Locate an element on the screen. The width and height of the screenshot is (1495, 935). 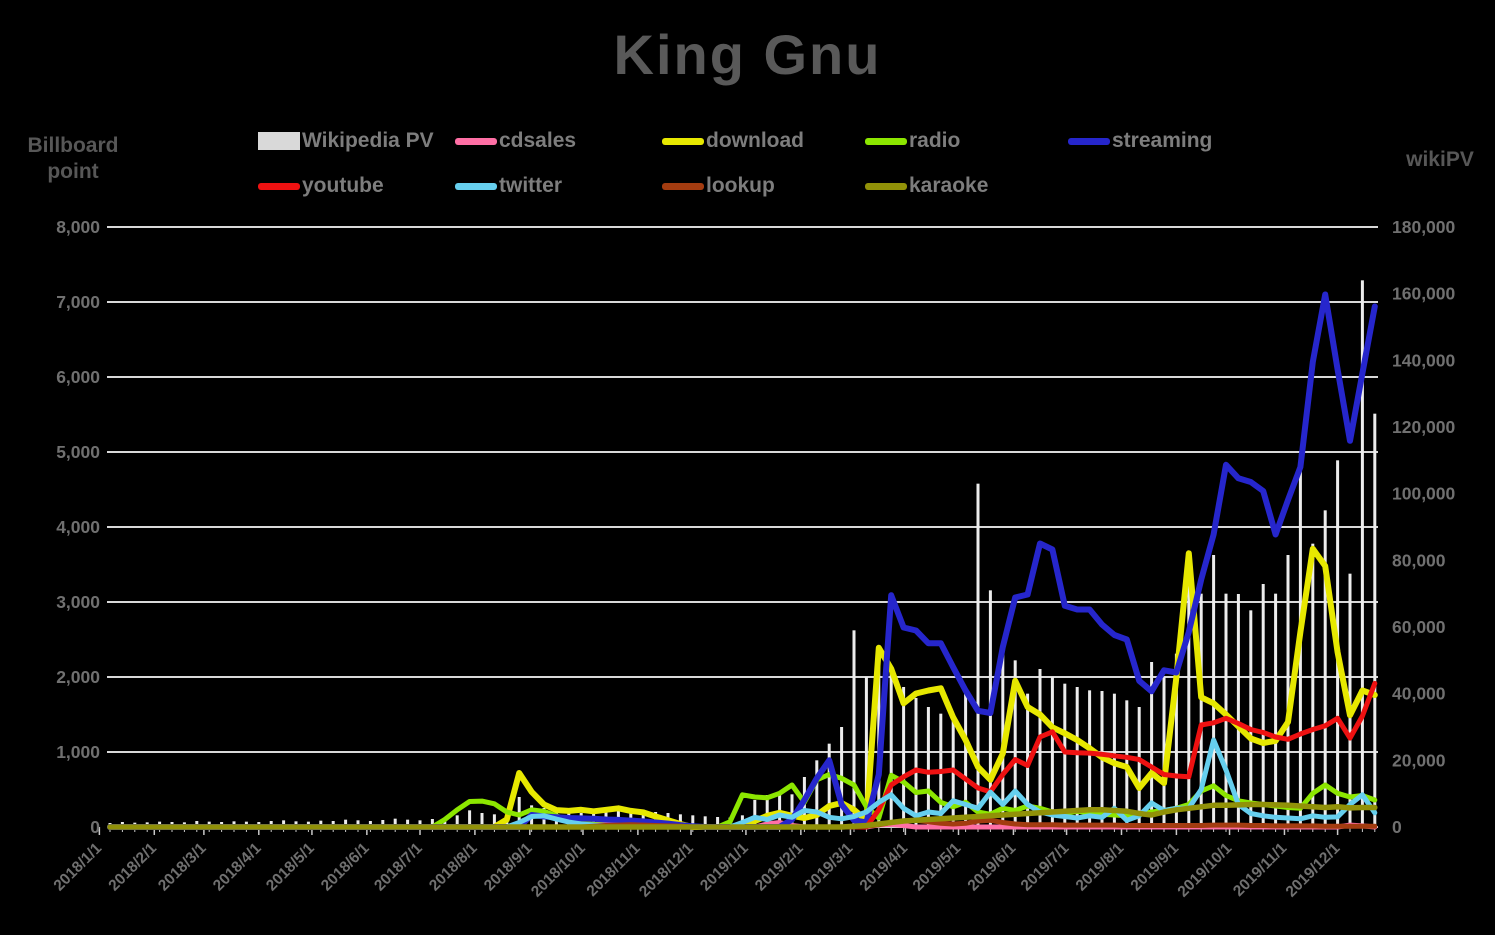
legend-item-label: karaoke is located at coordinates (949, 185).